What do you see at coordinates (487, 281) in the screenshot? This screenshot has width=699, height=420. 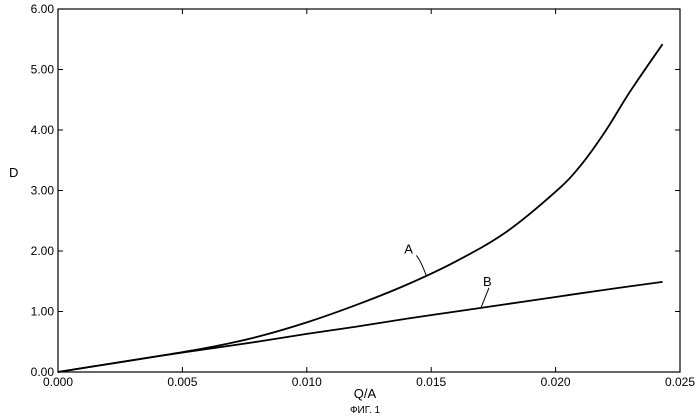 I see `series-b-label: B` at bounding box center [487, 281].